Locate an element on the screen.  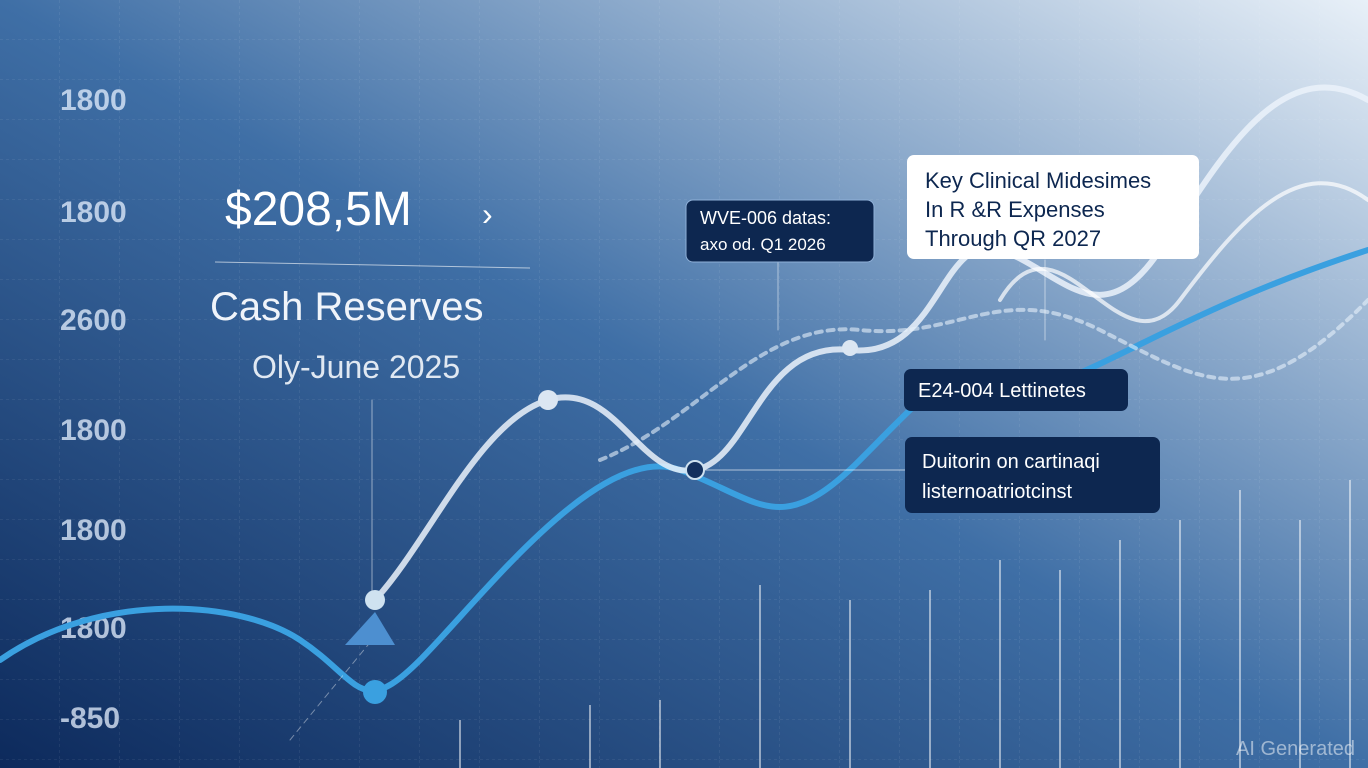
divider is located at coordinates (372, 265).